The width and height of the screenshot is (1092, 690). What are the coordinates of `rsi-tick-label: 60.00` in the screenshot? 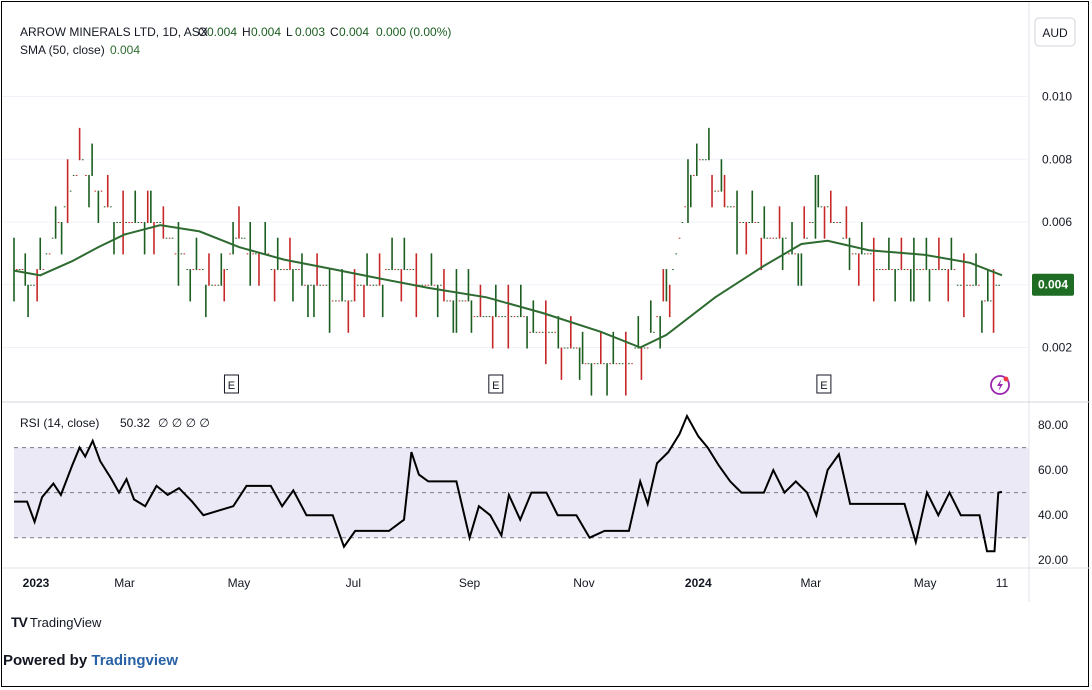 It's located at (1053, 470).